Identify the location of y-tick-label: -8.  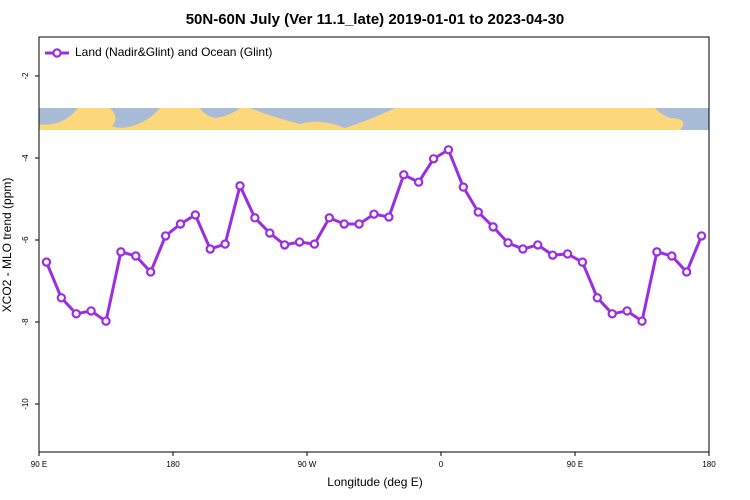
(25, 322).